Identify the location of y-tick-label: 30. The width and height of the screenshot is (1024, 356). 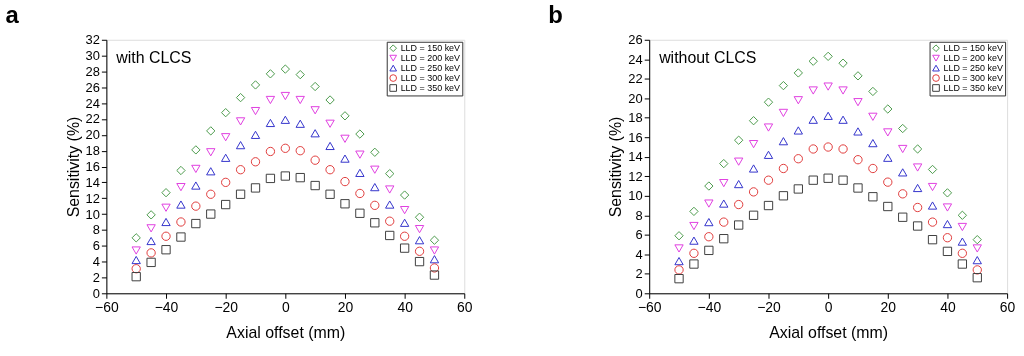
(92, 56).